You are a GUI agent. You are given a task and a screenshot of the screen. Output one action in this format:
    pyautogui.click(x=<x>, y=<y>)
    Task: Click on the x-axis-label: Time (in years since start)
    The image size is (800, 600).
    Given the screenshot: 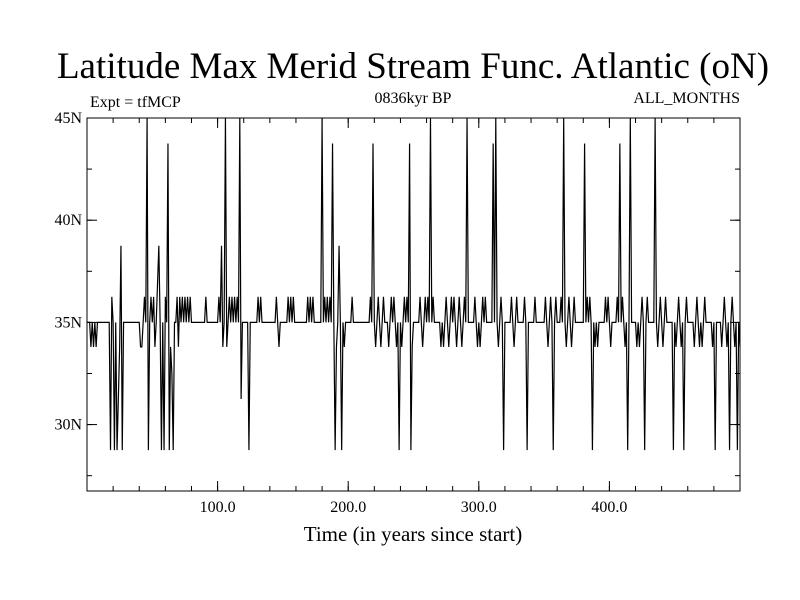 What is the action you would take?
    pyautogui.click(x=413, y=534)
    